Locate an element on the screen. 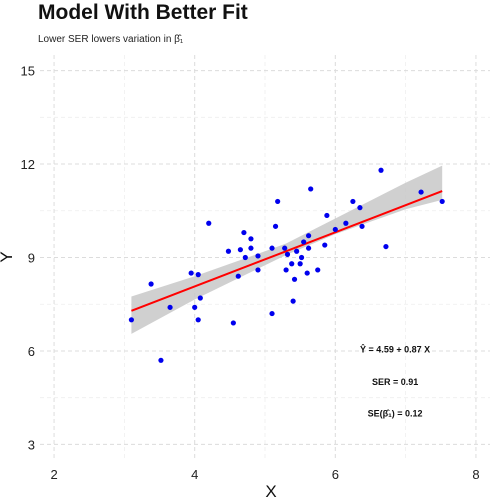 The height and width of the screenshot is (504, 504). x-tick-label: 8 is located at coordinates (475, 474).